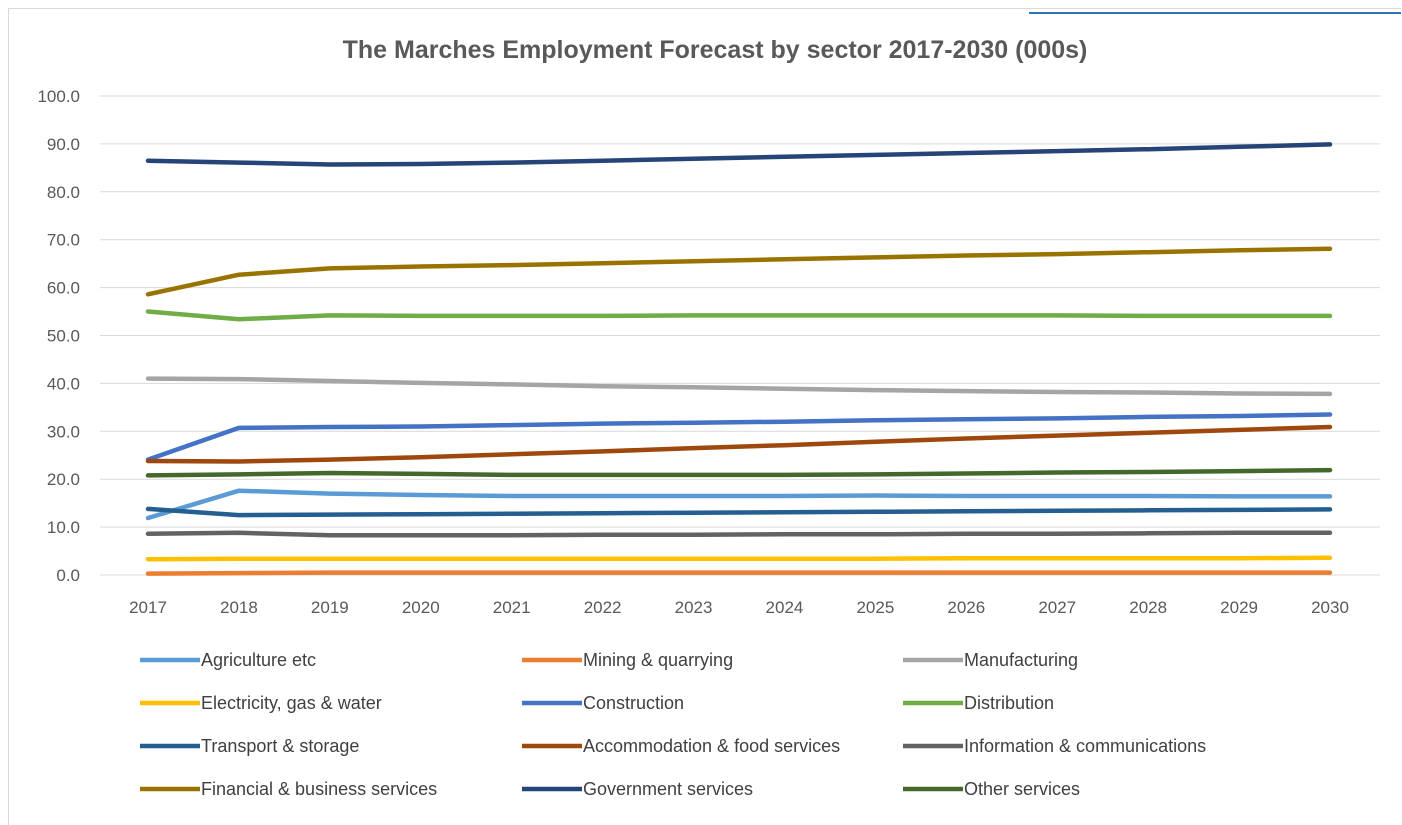 Image resolution: width=1402 pixels, height=825 pixels. What do you see at coordinates (658, 660) in the screenshot?
I see `legend-label: Mining & quarrying` at bounding box center [658, 660].